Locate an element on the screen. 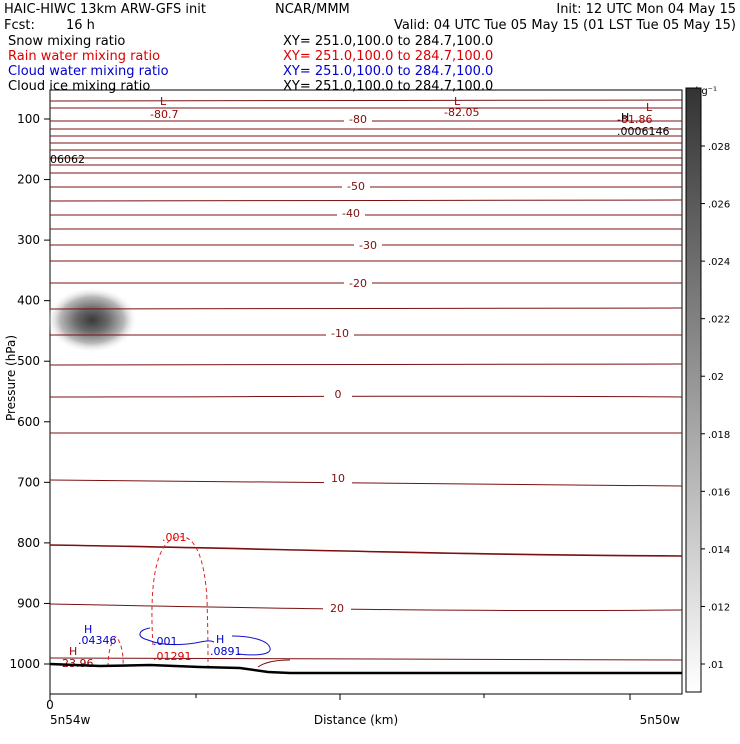 Image resolution: width=740 pixels, height=744 pixels. y-tick-label: 1000 is located at coordinates (24, 664).